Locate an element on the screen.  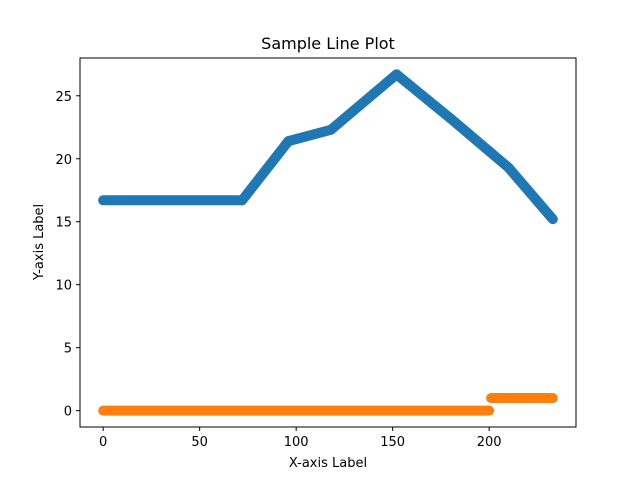
chart-title: Sample Line Plot is located at coordinates (328, 43).